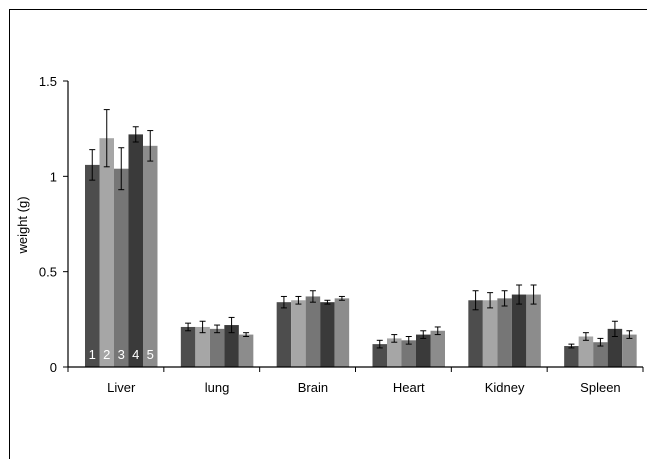 The image size is (647, 459). What do you see at coordinates (313, 387) in the screenshot?
I see `category-label: Brain` at bounding box center [313, 387].